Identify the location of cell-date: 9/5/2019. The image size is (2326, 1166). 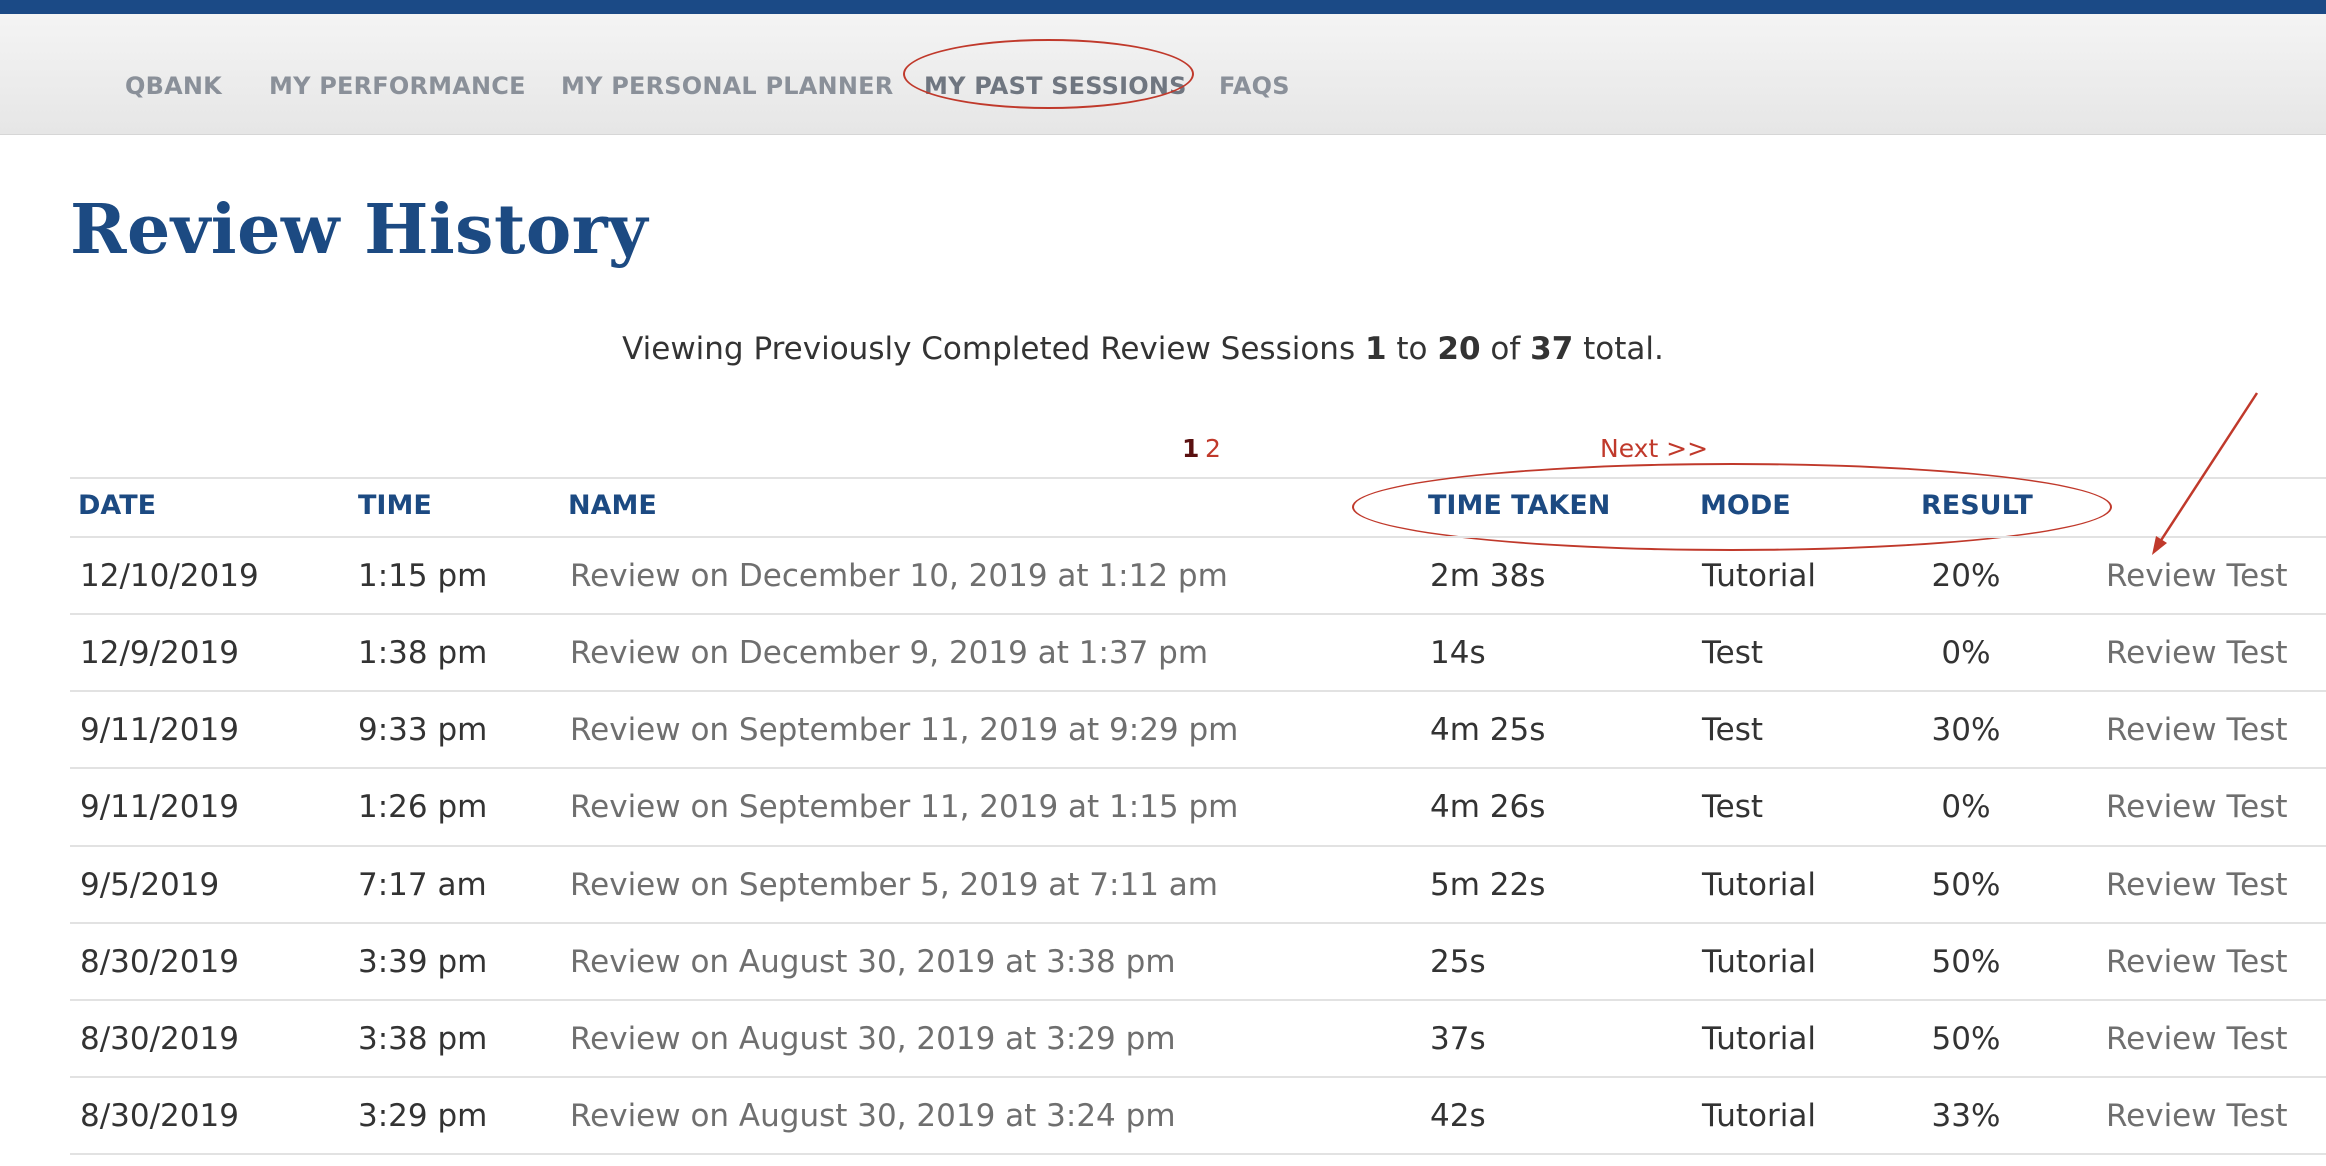
(150, 885).